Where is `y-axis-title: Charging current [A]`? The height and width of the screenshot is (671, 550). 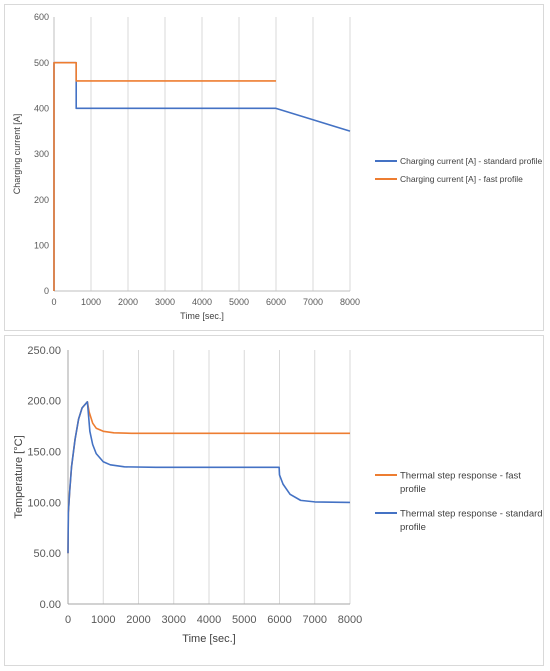 y-axis-title: Charging current [A] is located at coordinates (17, 154).